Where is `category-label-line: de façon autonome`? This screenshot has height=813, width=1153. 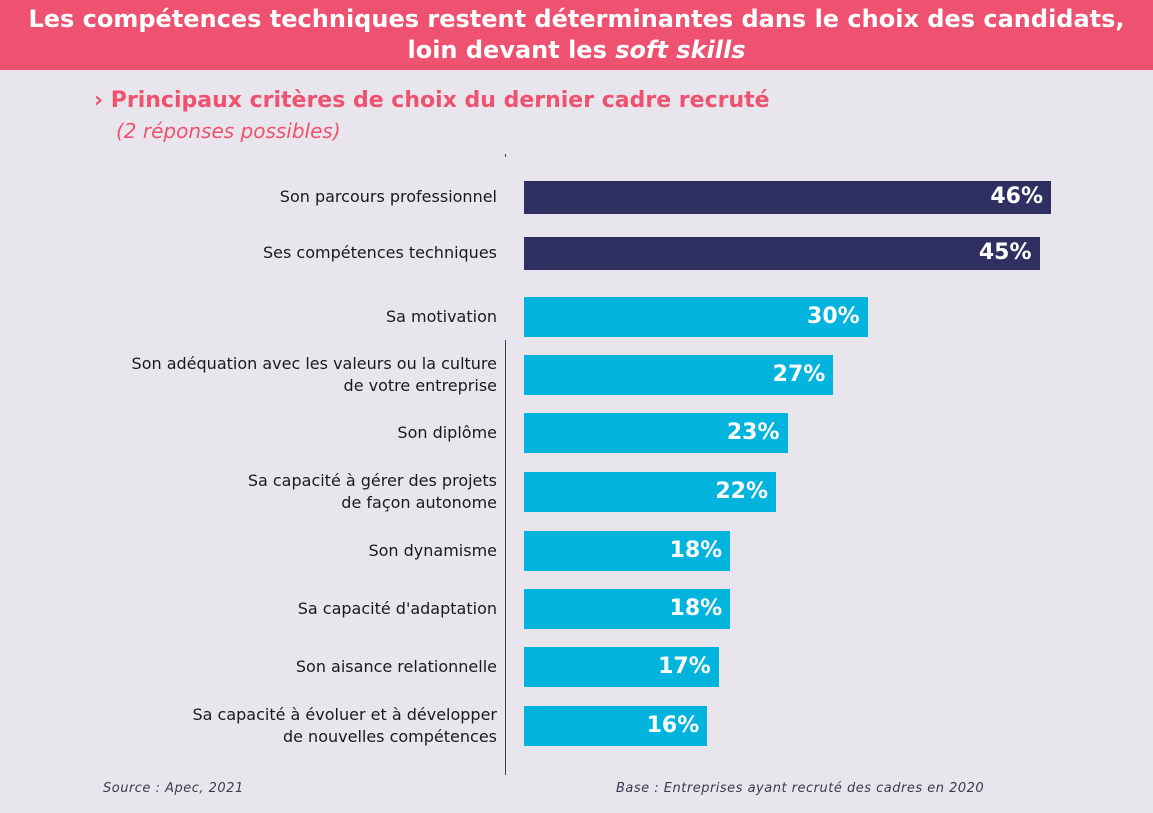 category-label-line: de façon autonome is located at coordinates (419, 502).